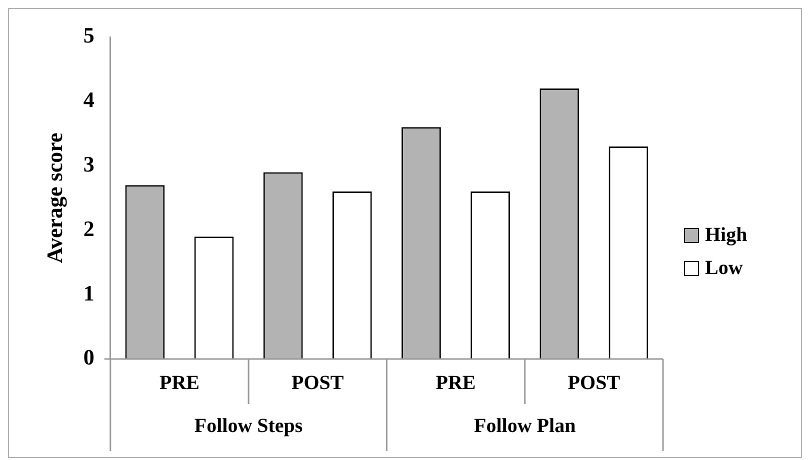 This screenshot has width=812, height=460. I want to click on text: Follow Steps, so click(248, 426).